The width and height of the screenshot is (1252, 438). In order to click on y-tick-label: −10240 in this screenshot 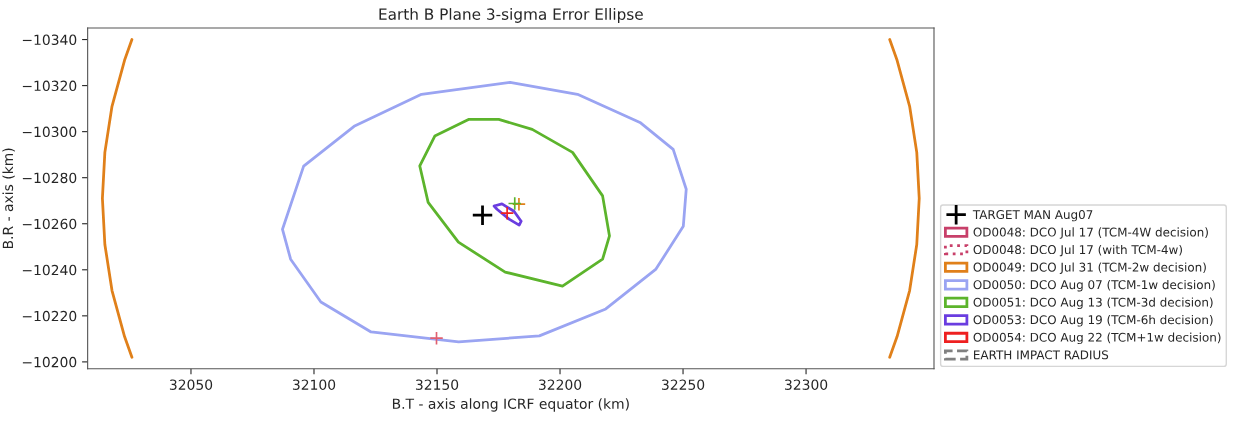, I will do `click(49, 270)`.